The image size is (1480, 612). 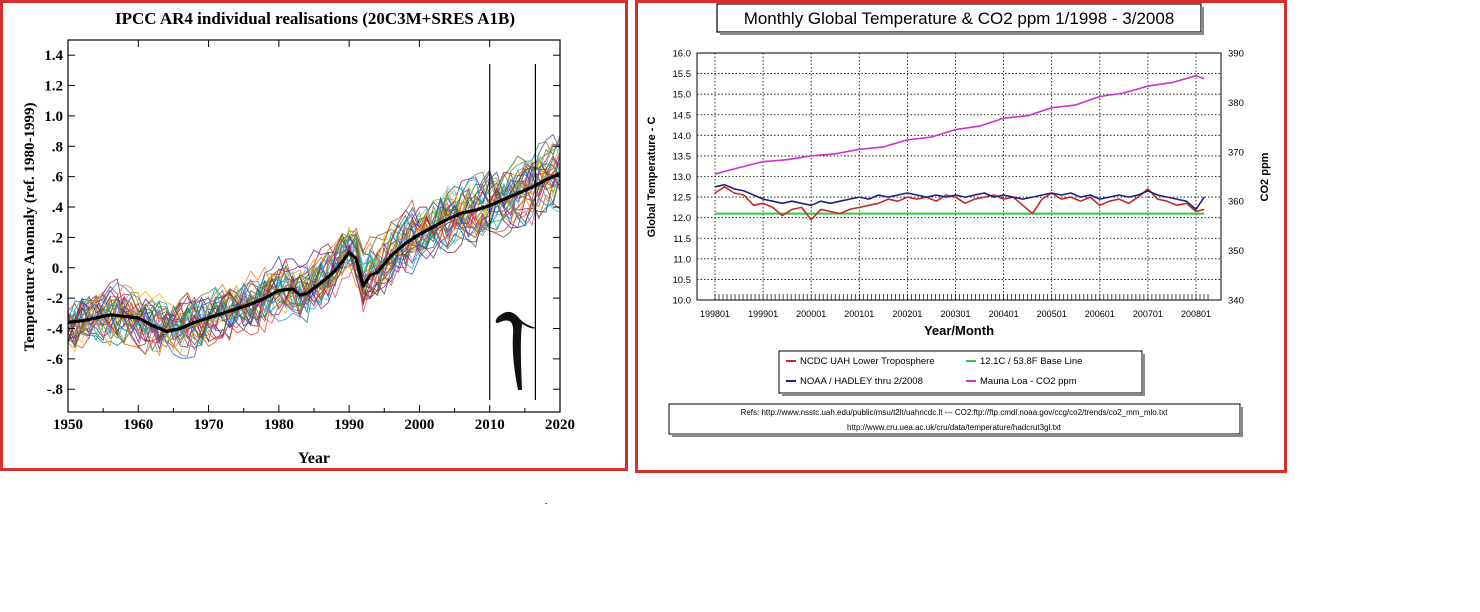 I want to click on left-y-tick-label: .8, so click(x=57, y=147).